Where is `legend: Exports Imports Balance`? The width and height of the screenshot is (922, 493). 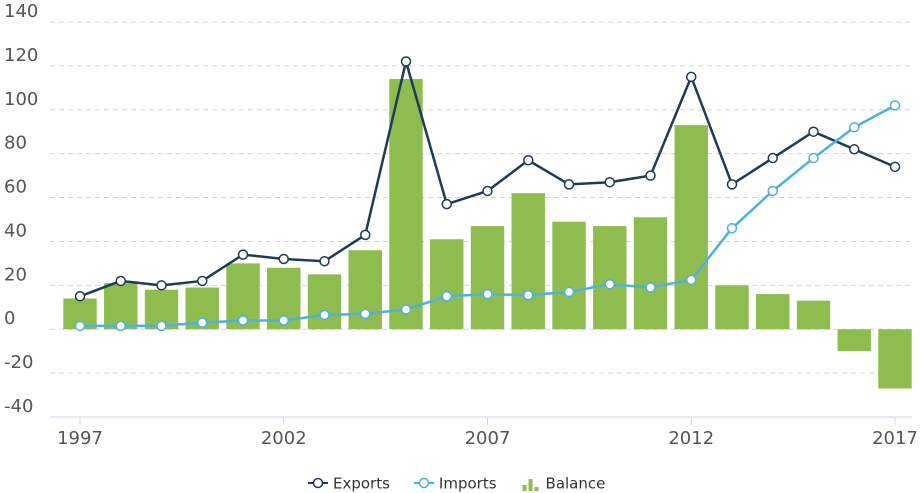 legend: Exports Imports Balance is located at coordinates (456, 484).